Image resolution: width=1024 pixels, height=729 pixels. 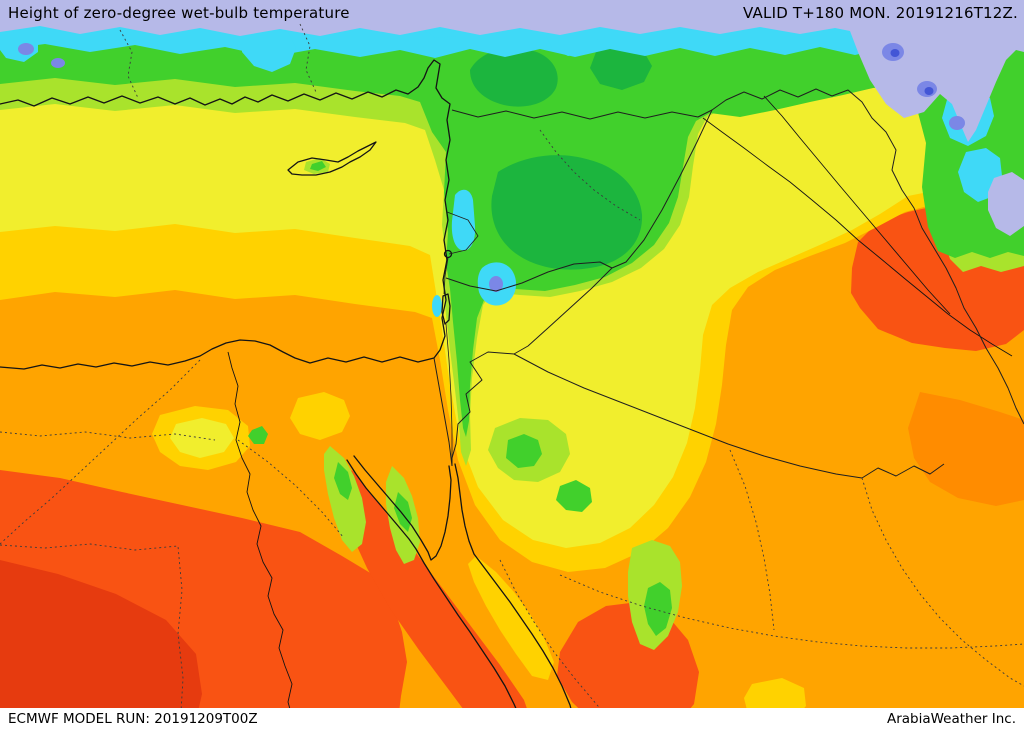 I want to click on contour-layer-dark-green, so click(x=561, y=158).